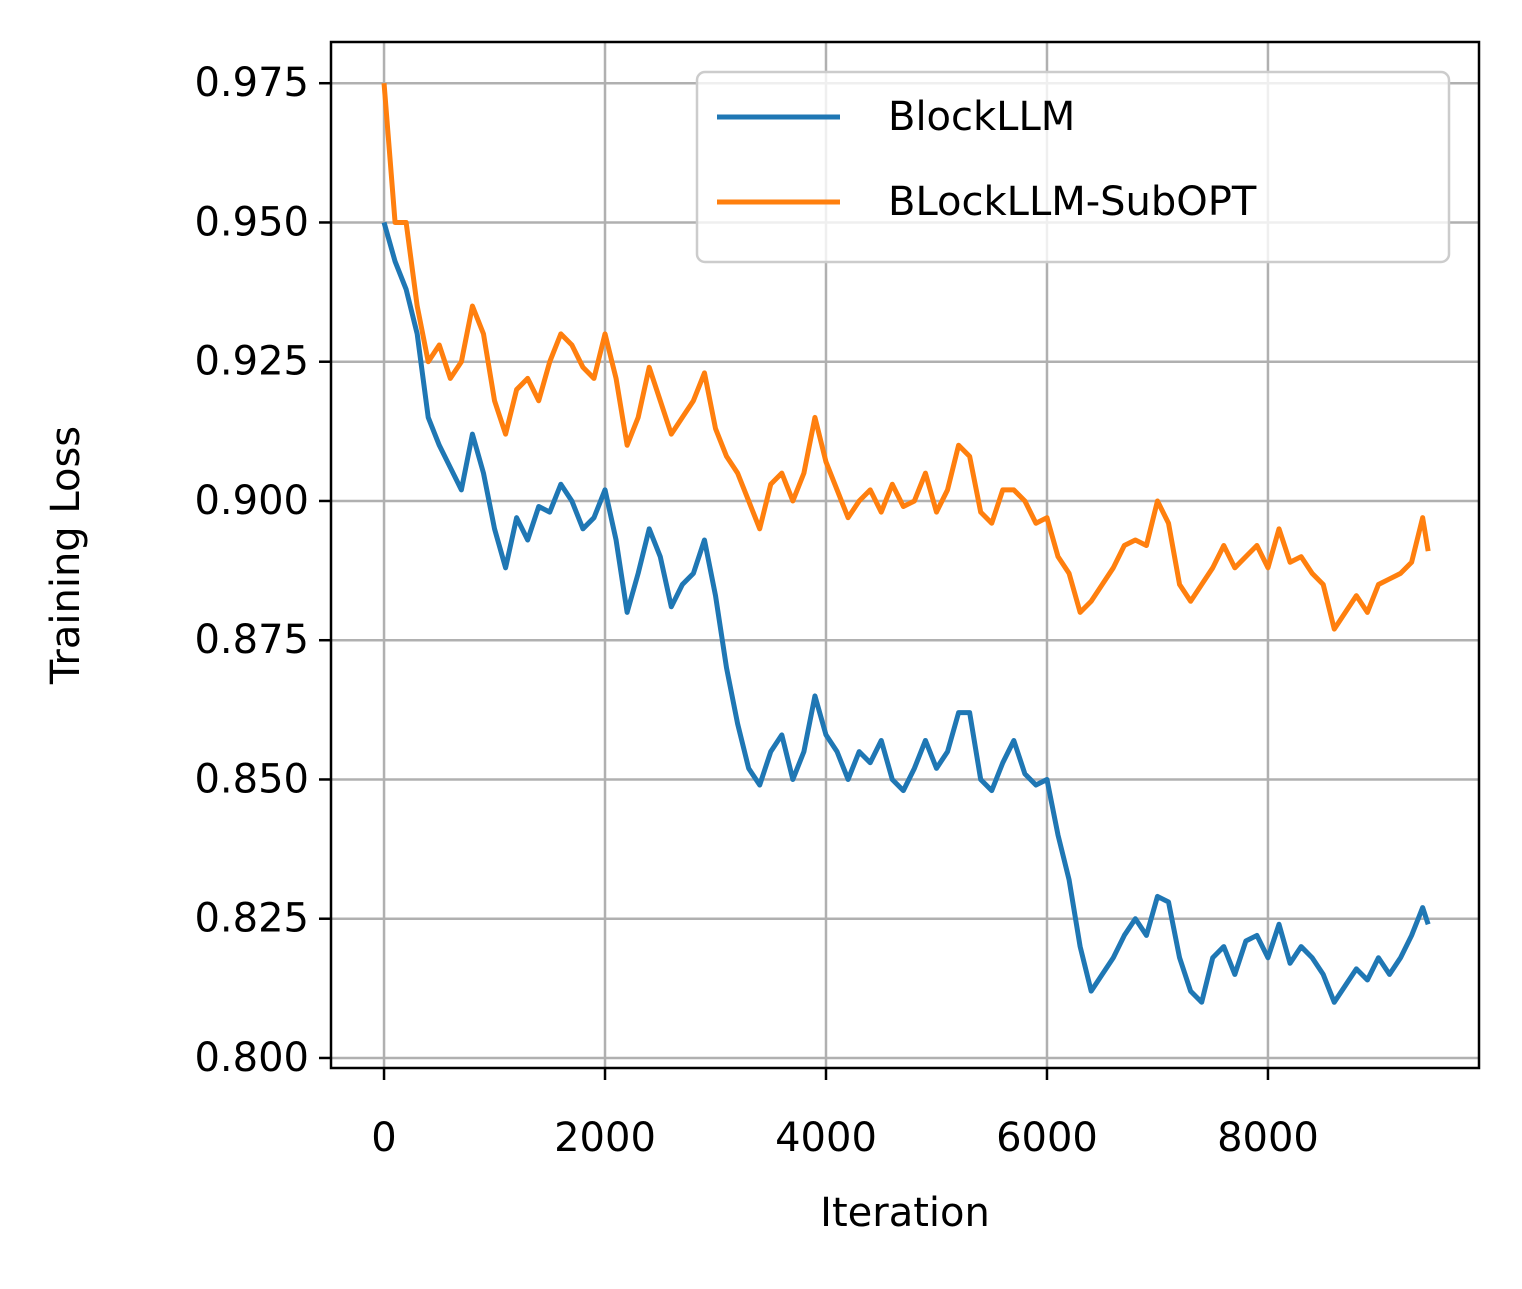  I want to click on y-tick-label: 0.825, so click(251, 919).